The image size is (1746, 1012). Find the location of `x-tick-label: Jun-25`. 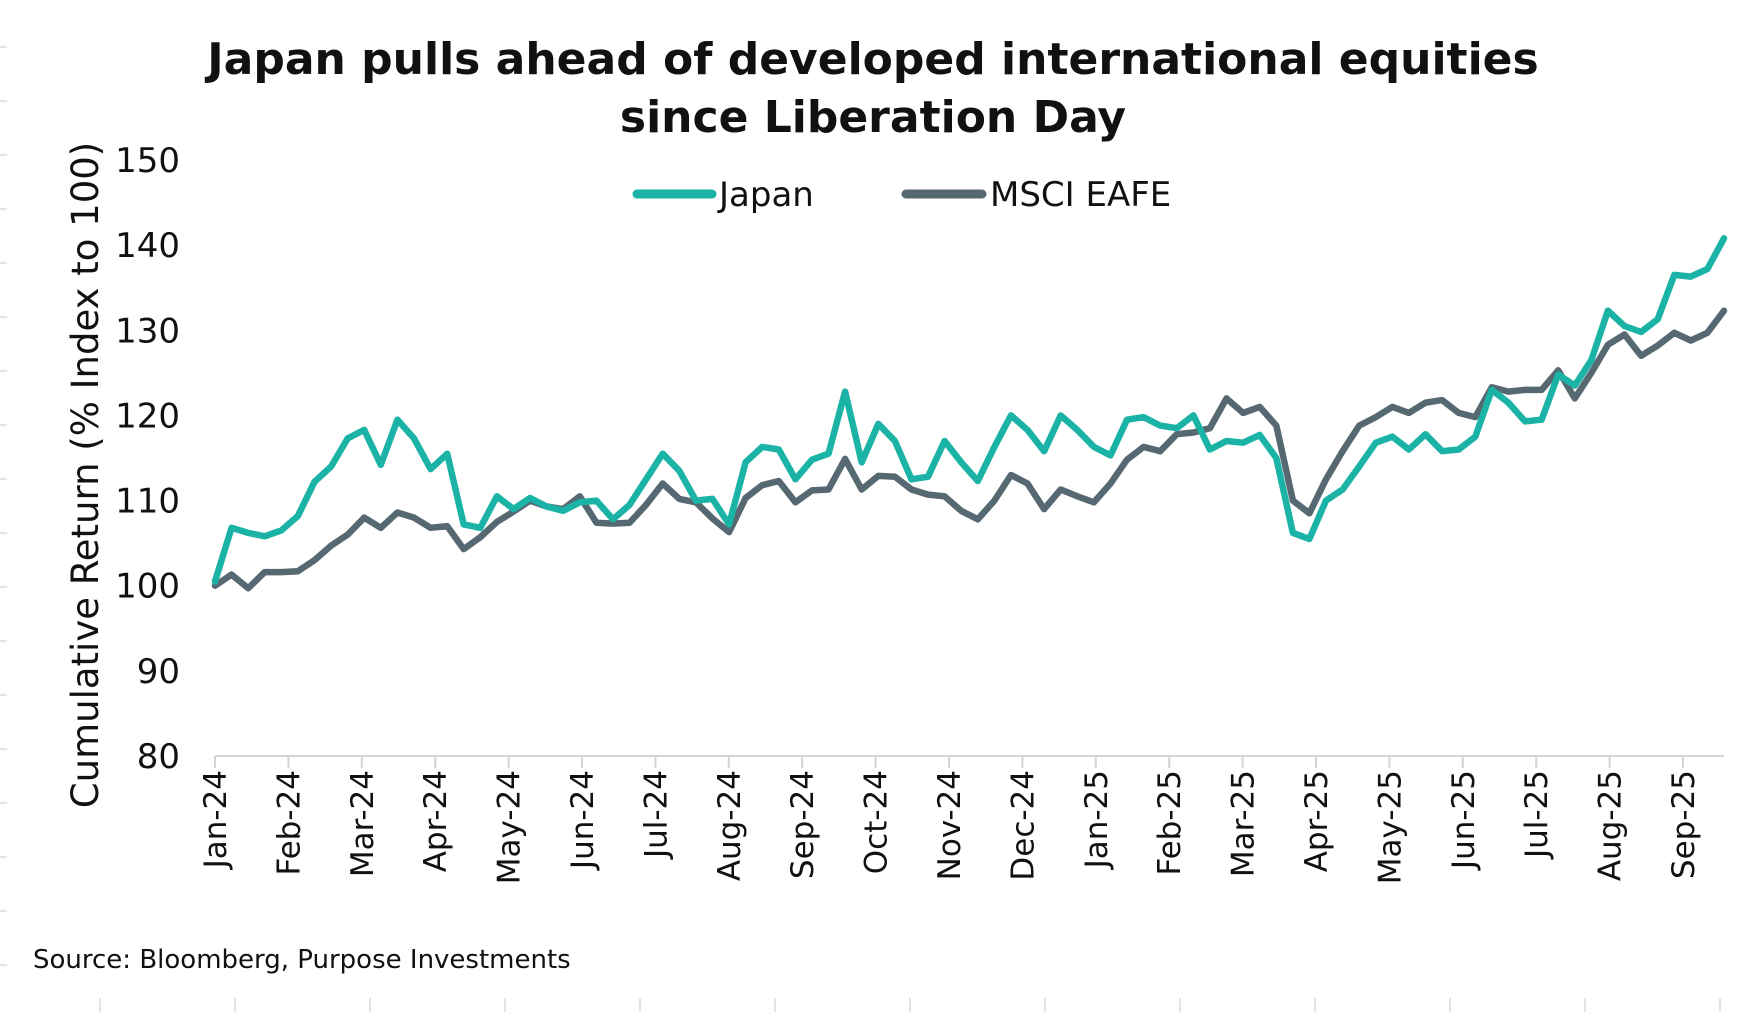

x-tick-label: Jun-25 is located at coordinates (1464, 820).